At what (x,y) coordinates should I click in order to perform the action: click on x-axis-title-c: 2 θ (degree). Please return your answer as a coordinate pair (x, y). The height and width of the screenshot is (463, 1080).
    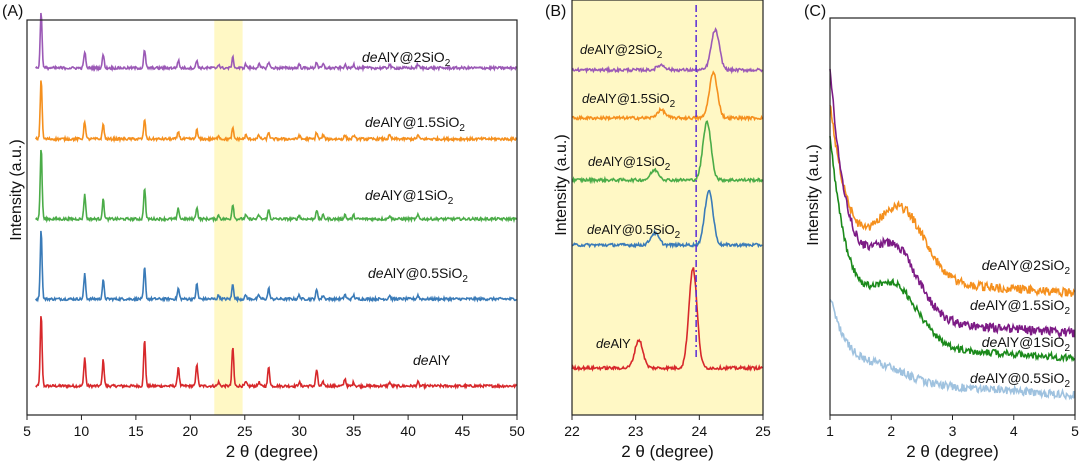
    Looking at the image, I should click on (952, 451).